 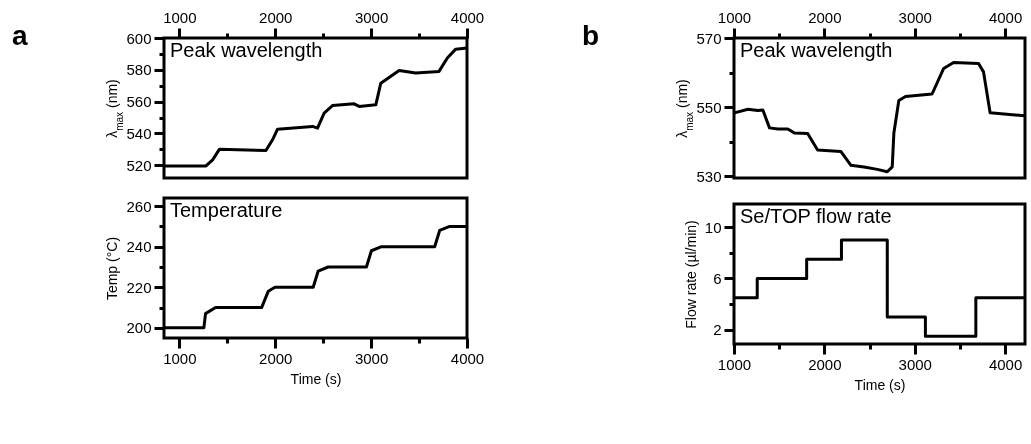 I want to click on text: b, so click(x=591, y=35).